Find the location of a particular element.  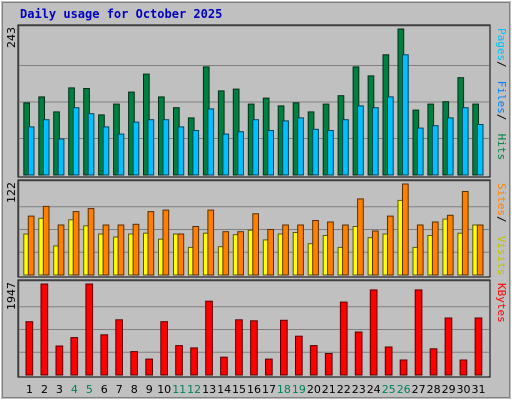

x-tick-day-1: 1 is located at coordinates (29, 389).